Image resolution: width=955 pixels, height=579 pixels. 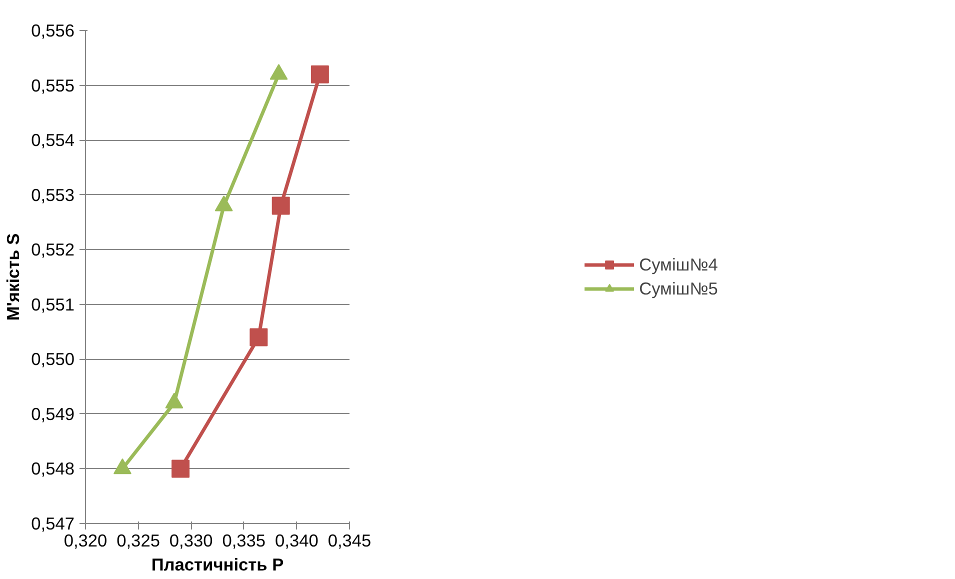 I want to click on y-tick-label: 0,551, so click(x=53, y=304).